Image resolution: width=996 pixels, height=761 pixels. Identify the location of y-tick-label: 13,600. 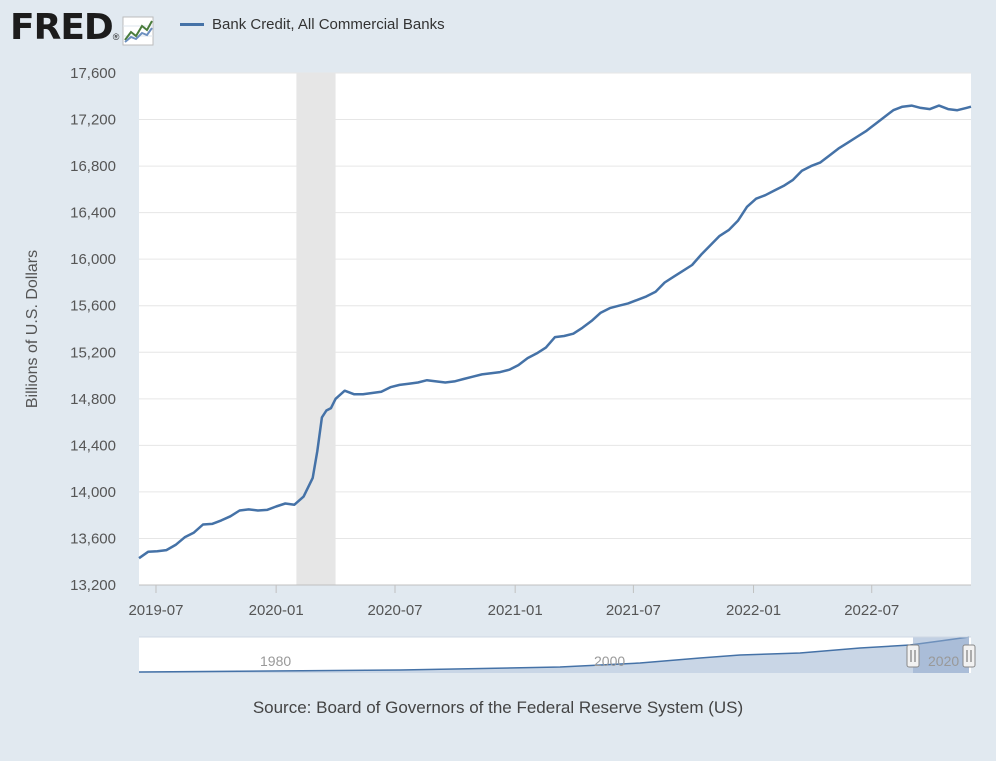
(93, 538).